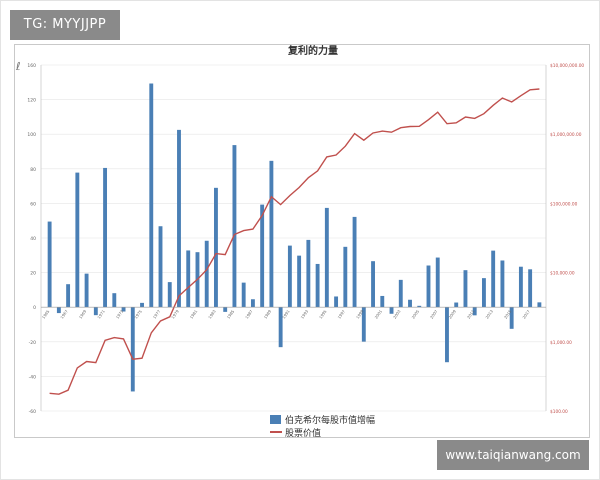 The height and width of the screenshot is (480, 600). Describe the element at coordinates (249, 313) in the screenshot. I see `x-tick-label: 1987` at that location.